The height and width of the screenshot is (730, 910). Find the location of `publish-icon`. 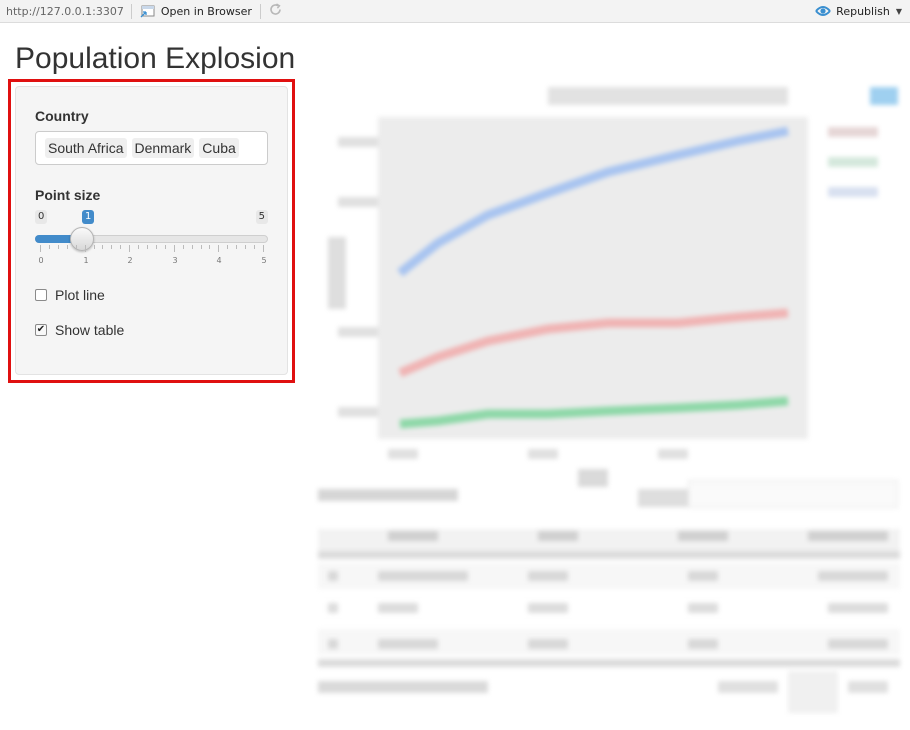

publish-icon is located at coordinates (823, 11).